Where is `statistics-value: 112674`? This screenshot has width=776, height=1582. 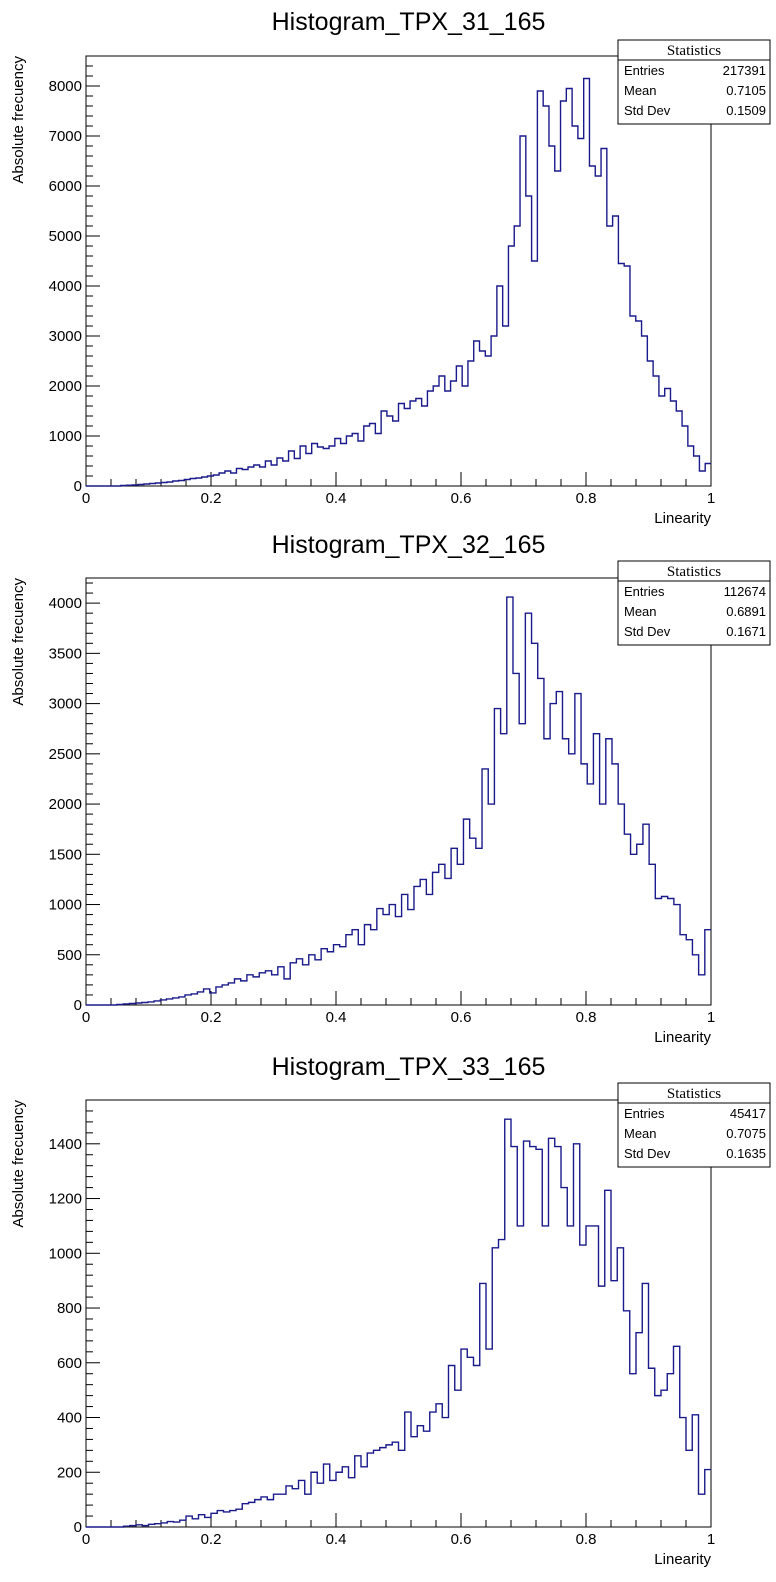
statistics-value: 112674 is located at coordinates (745, 591).